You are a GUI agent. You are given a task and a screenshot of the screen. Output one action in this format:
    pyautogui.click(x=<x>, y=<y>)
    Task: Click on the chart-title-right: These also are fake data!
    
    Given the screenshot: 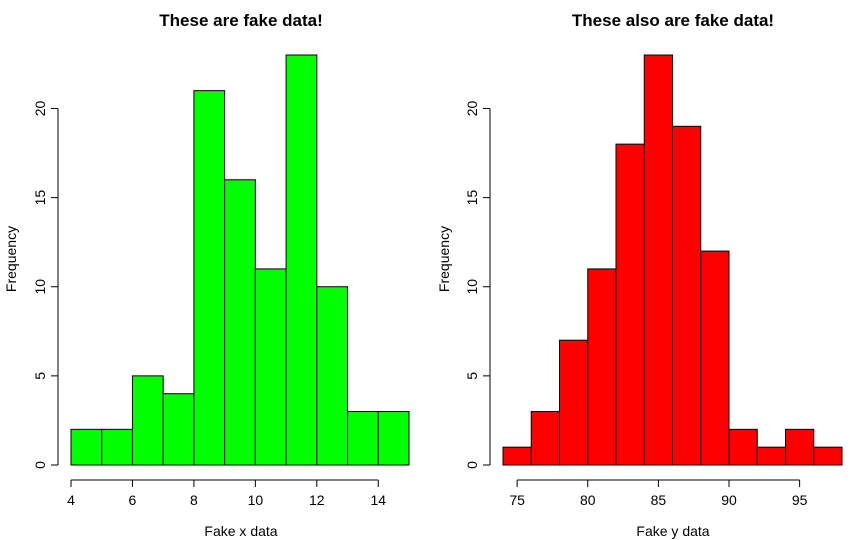 What is the action you would take?
    pyautogui.click(x=673, y=20)
    